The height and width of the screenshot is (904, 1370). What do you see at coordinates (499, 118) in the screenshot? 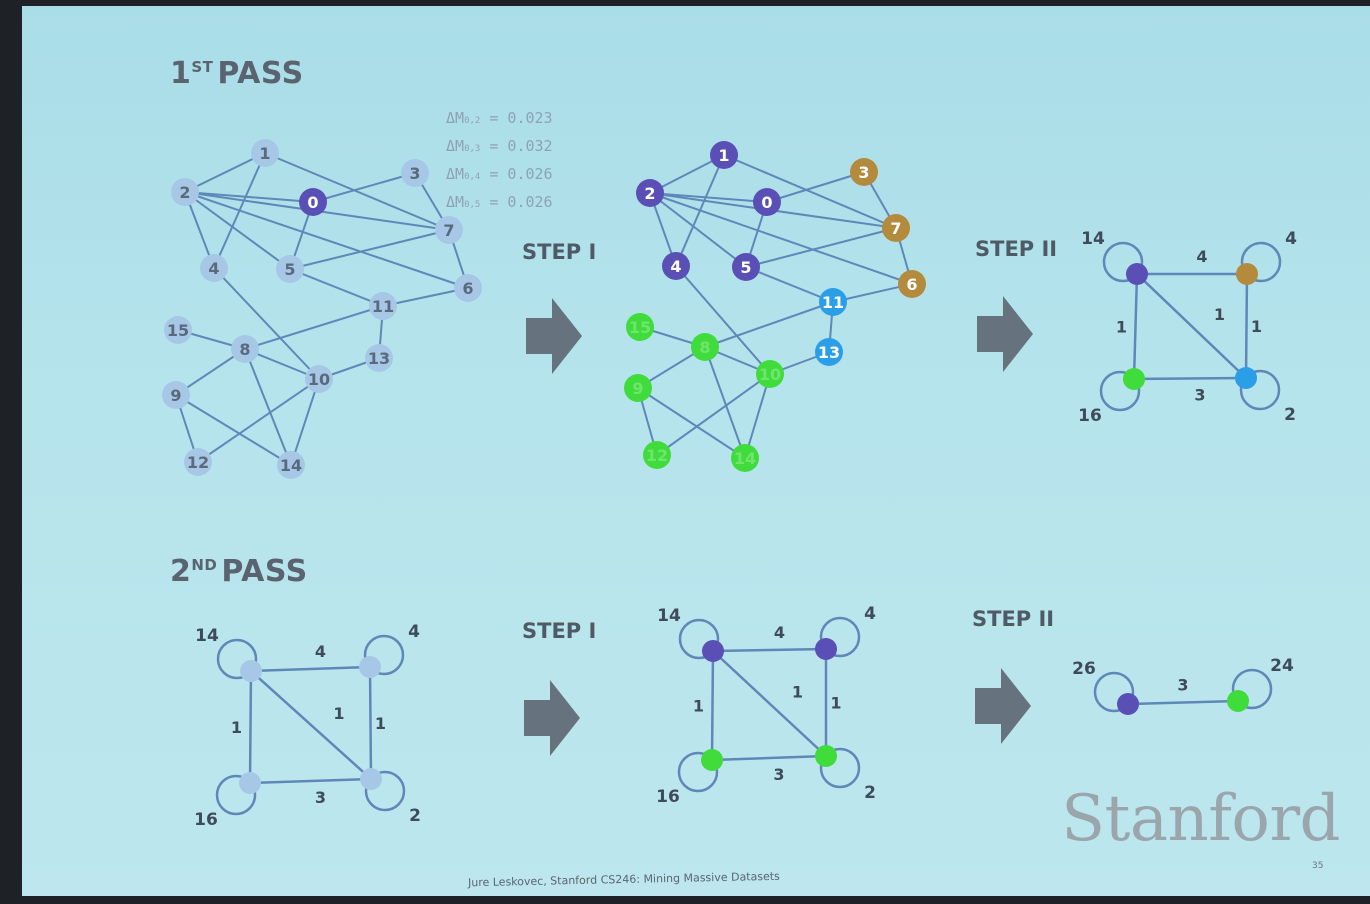
I see `delta-m-0: ΔM0,2 = 0.023` at bounding box center [499, 118].